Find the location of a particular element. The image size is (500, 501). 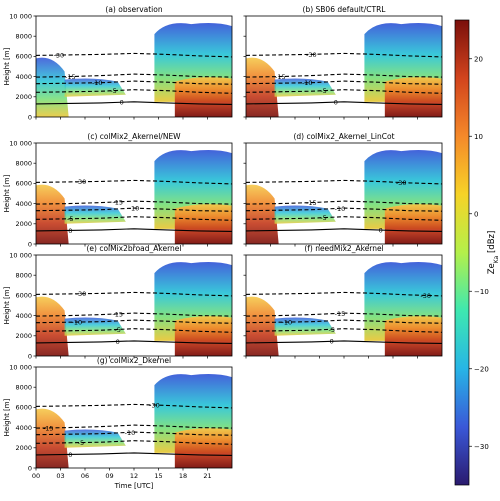

panel-title: (c) colMix2_Akernel/NEW is located at coordinates (134, 136).